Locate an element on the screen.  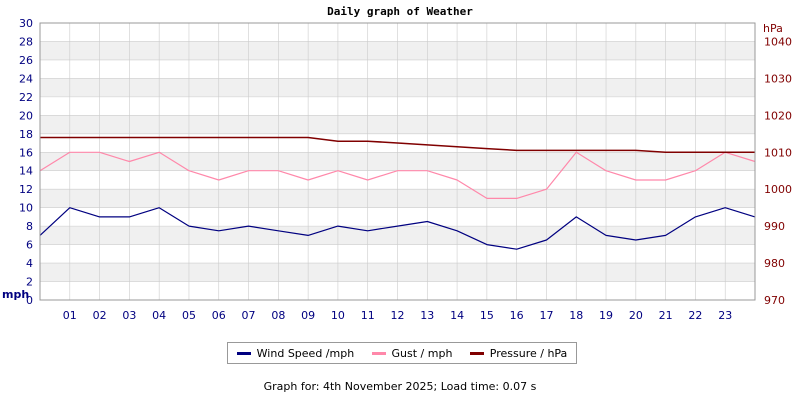
x-tick-11: 11 is located at coordinates (368, 315).